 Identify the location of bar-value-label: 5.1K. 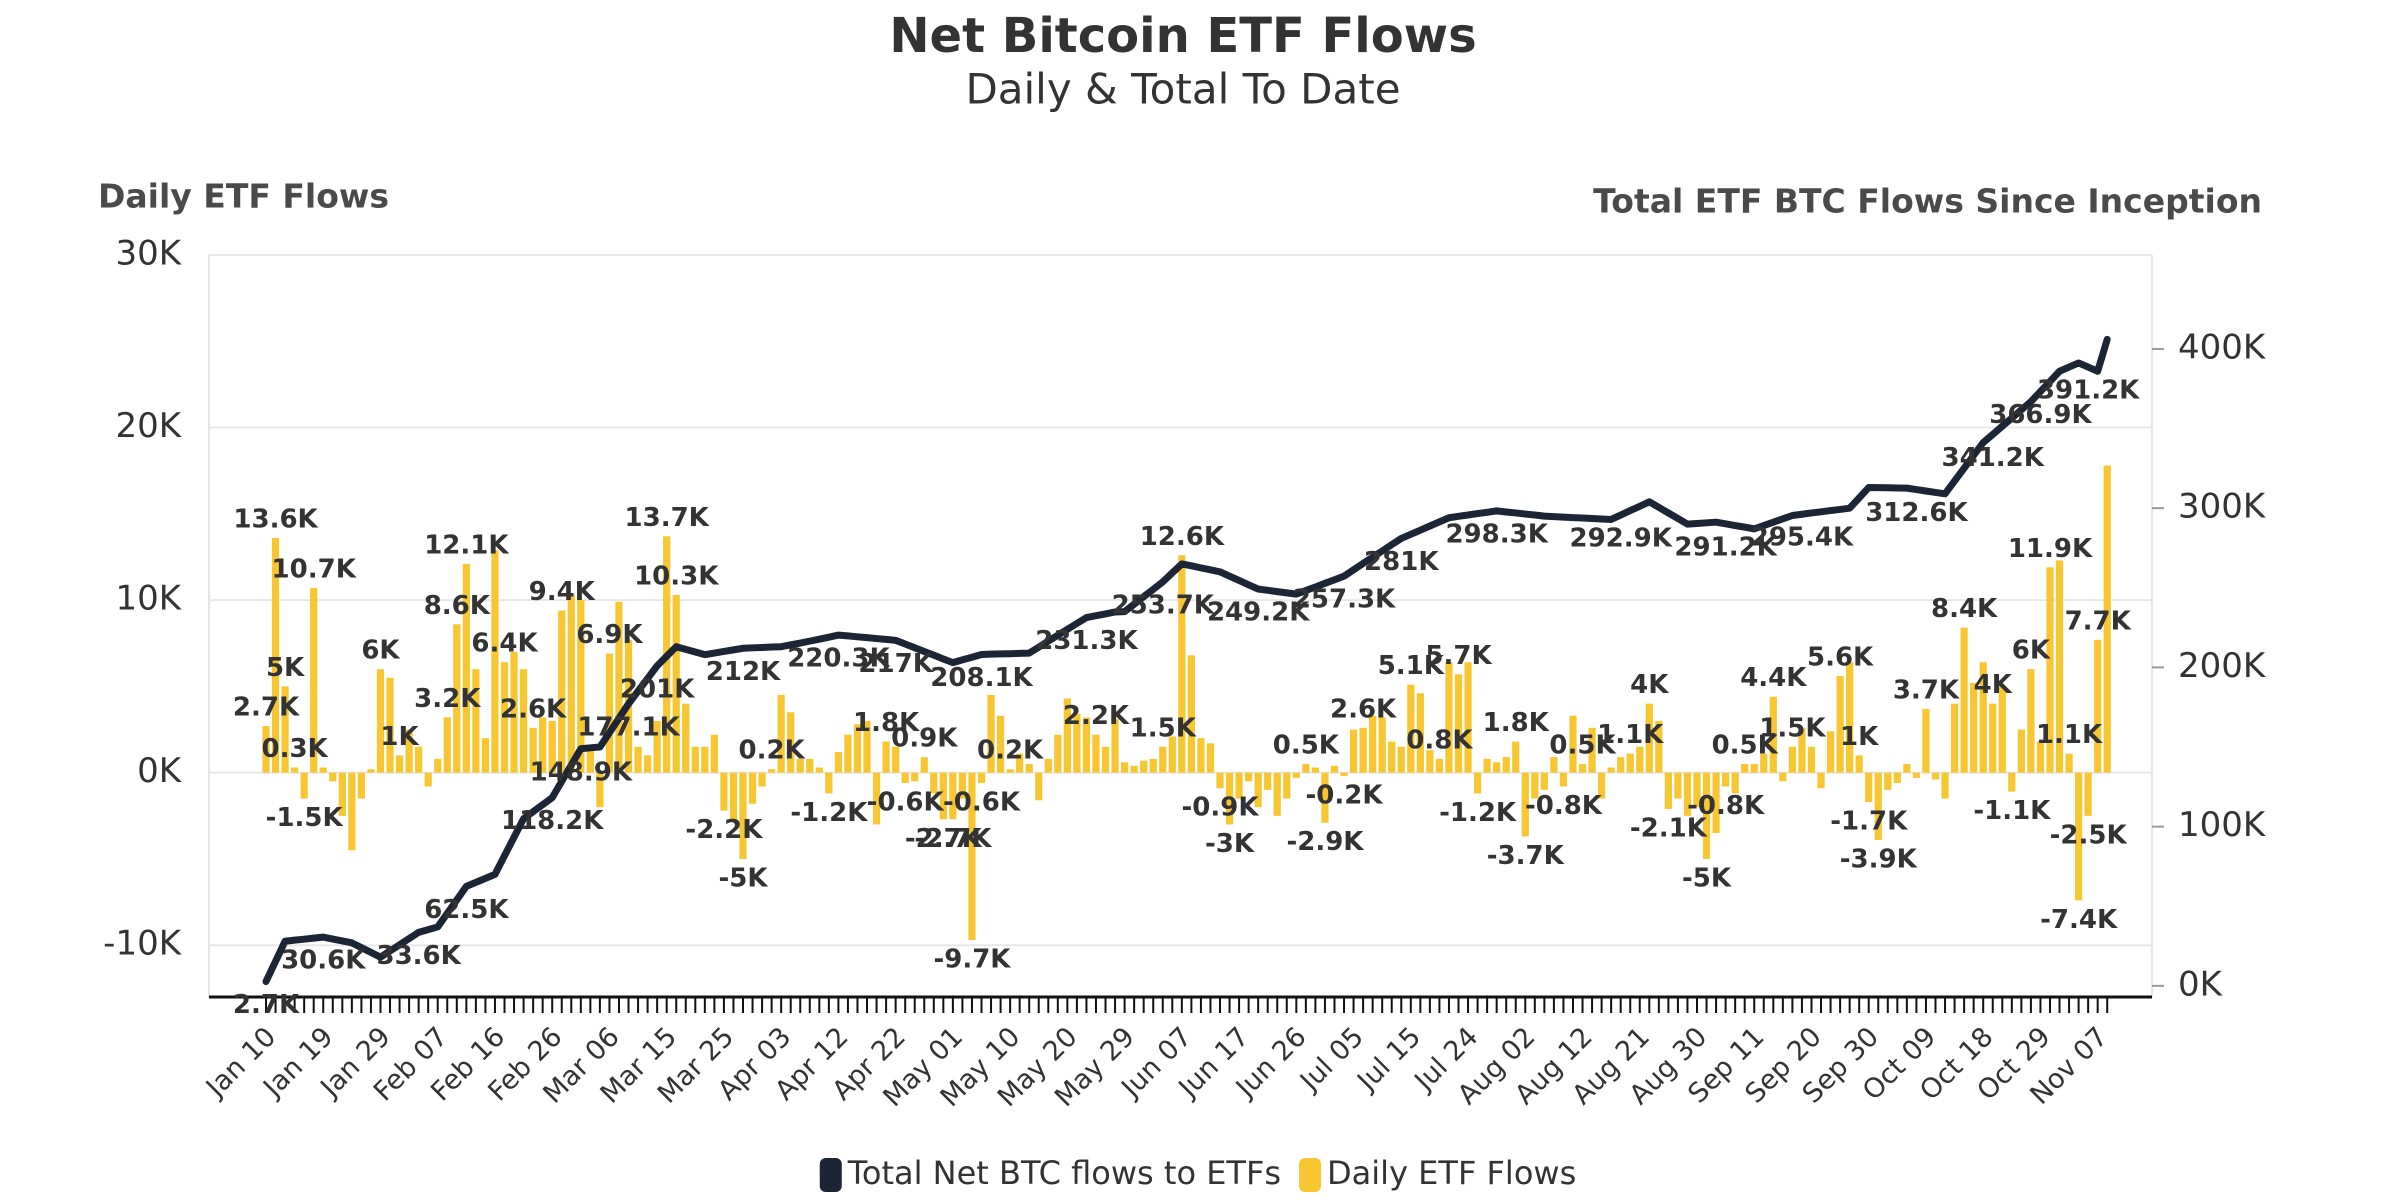
(1411, 666).